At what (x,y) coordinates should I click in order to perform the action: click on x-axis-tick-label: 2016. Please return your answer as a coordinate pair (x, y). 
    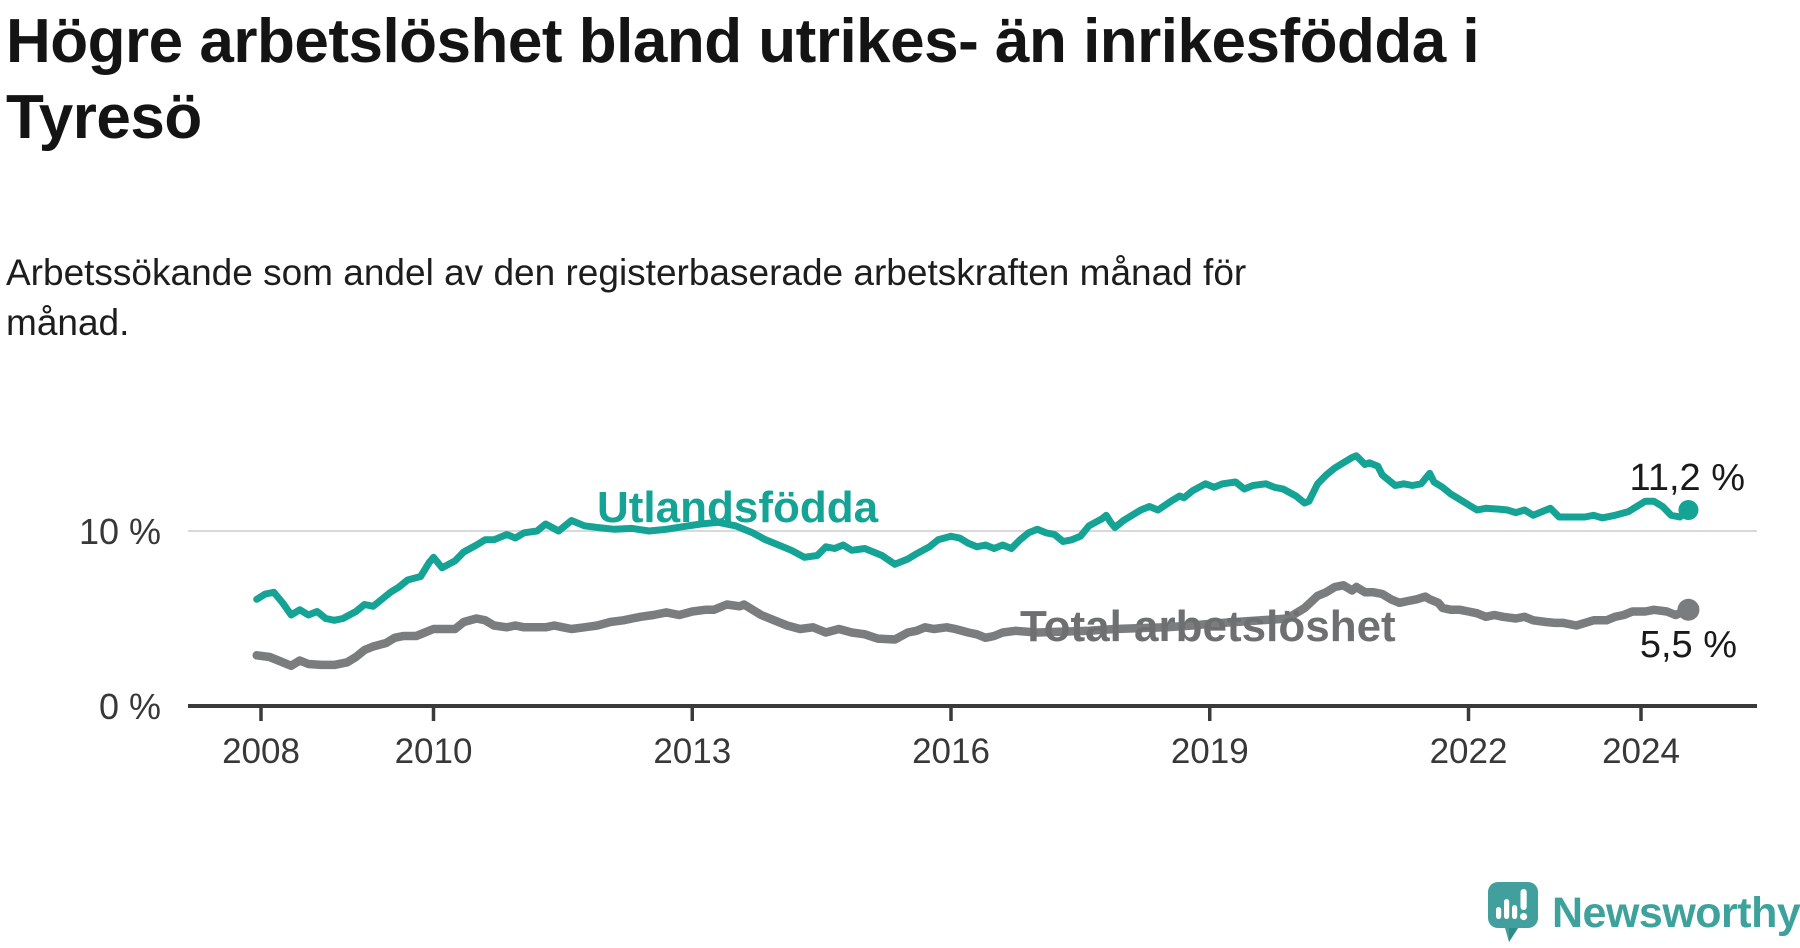
    Looking at the image, I should click on (951, 751).